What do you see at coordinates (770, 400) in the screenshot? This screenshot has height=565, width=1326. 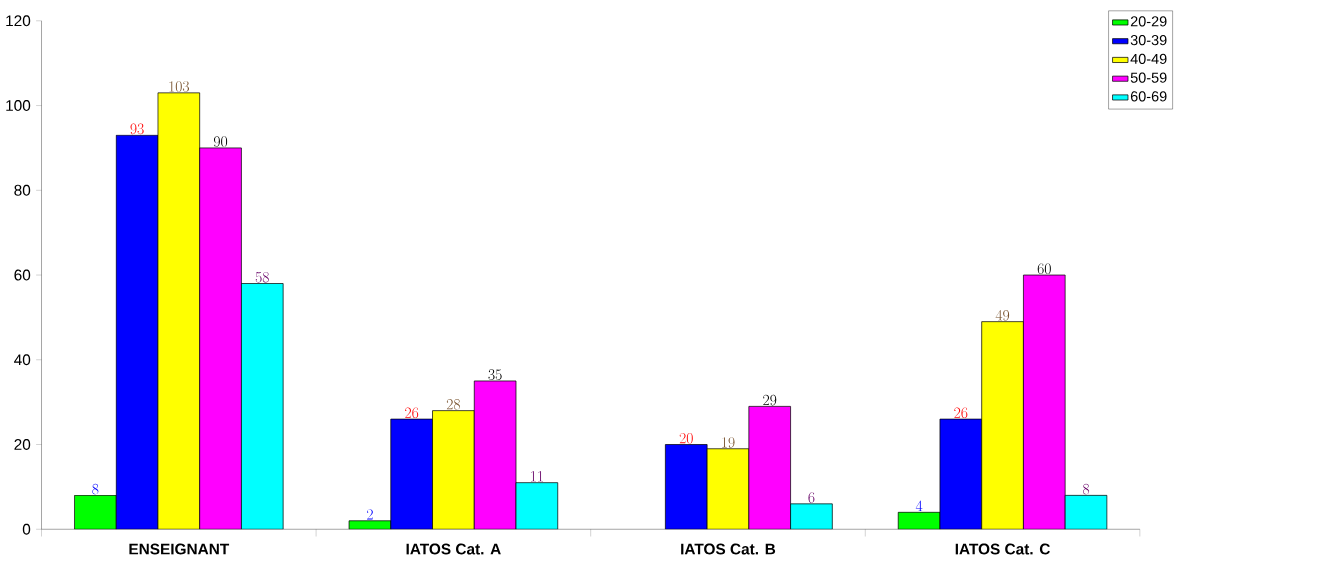 I see `data-label: 29` at bounding box center [770, 400].